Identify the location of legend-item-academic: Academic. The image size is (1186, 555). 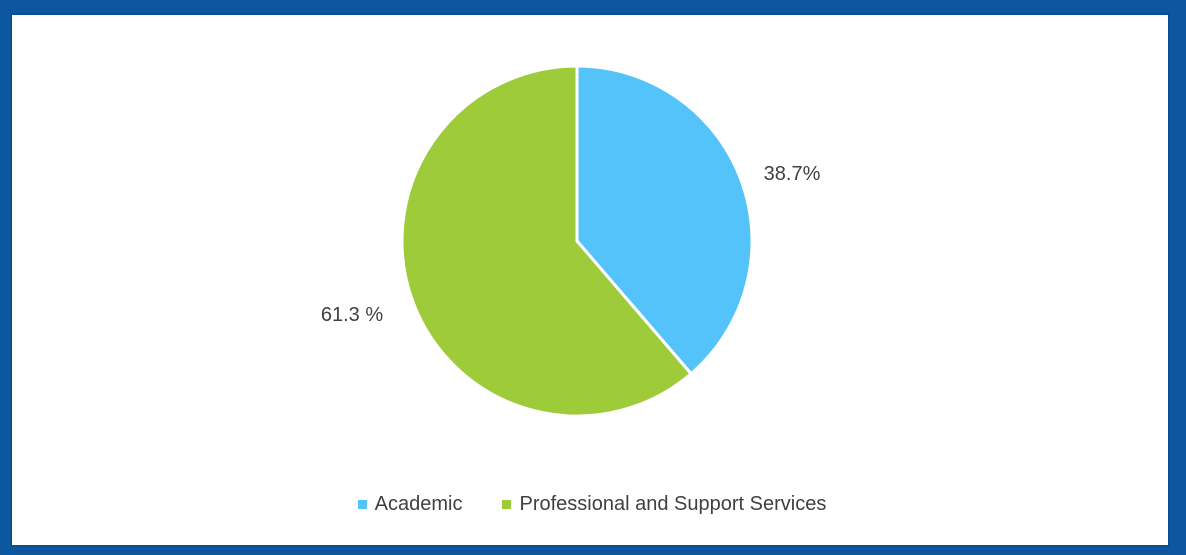
(410, 504).